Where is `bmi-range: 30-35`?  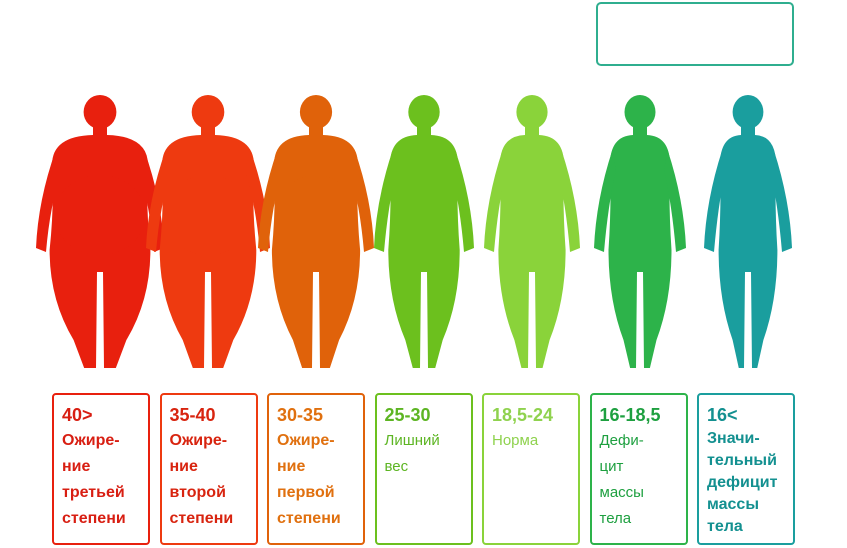
bmi-range: 30-35 is located at coordinates (300, 415).